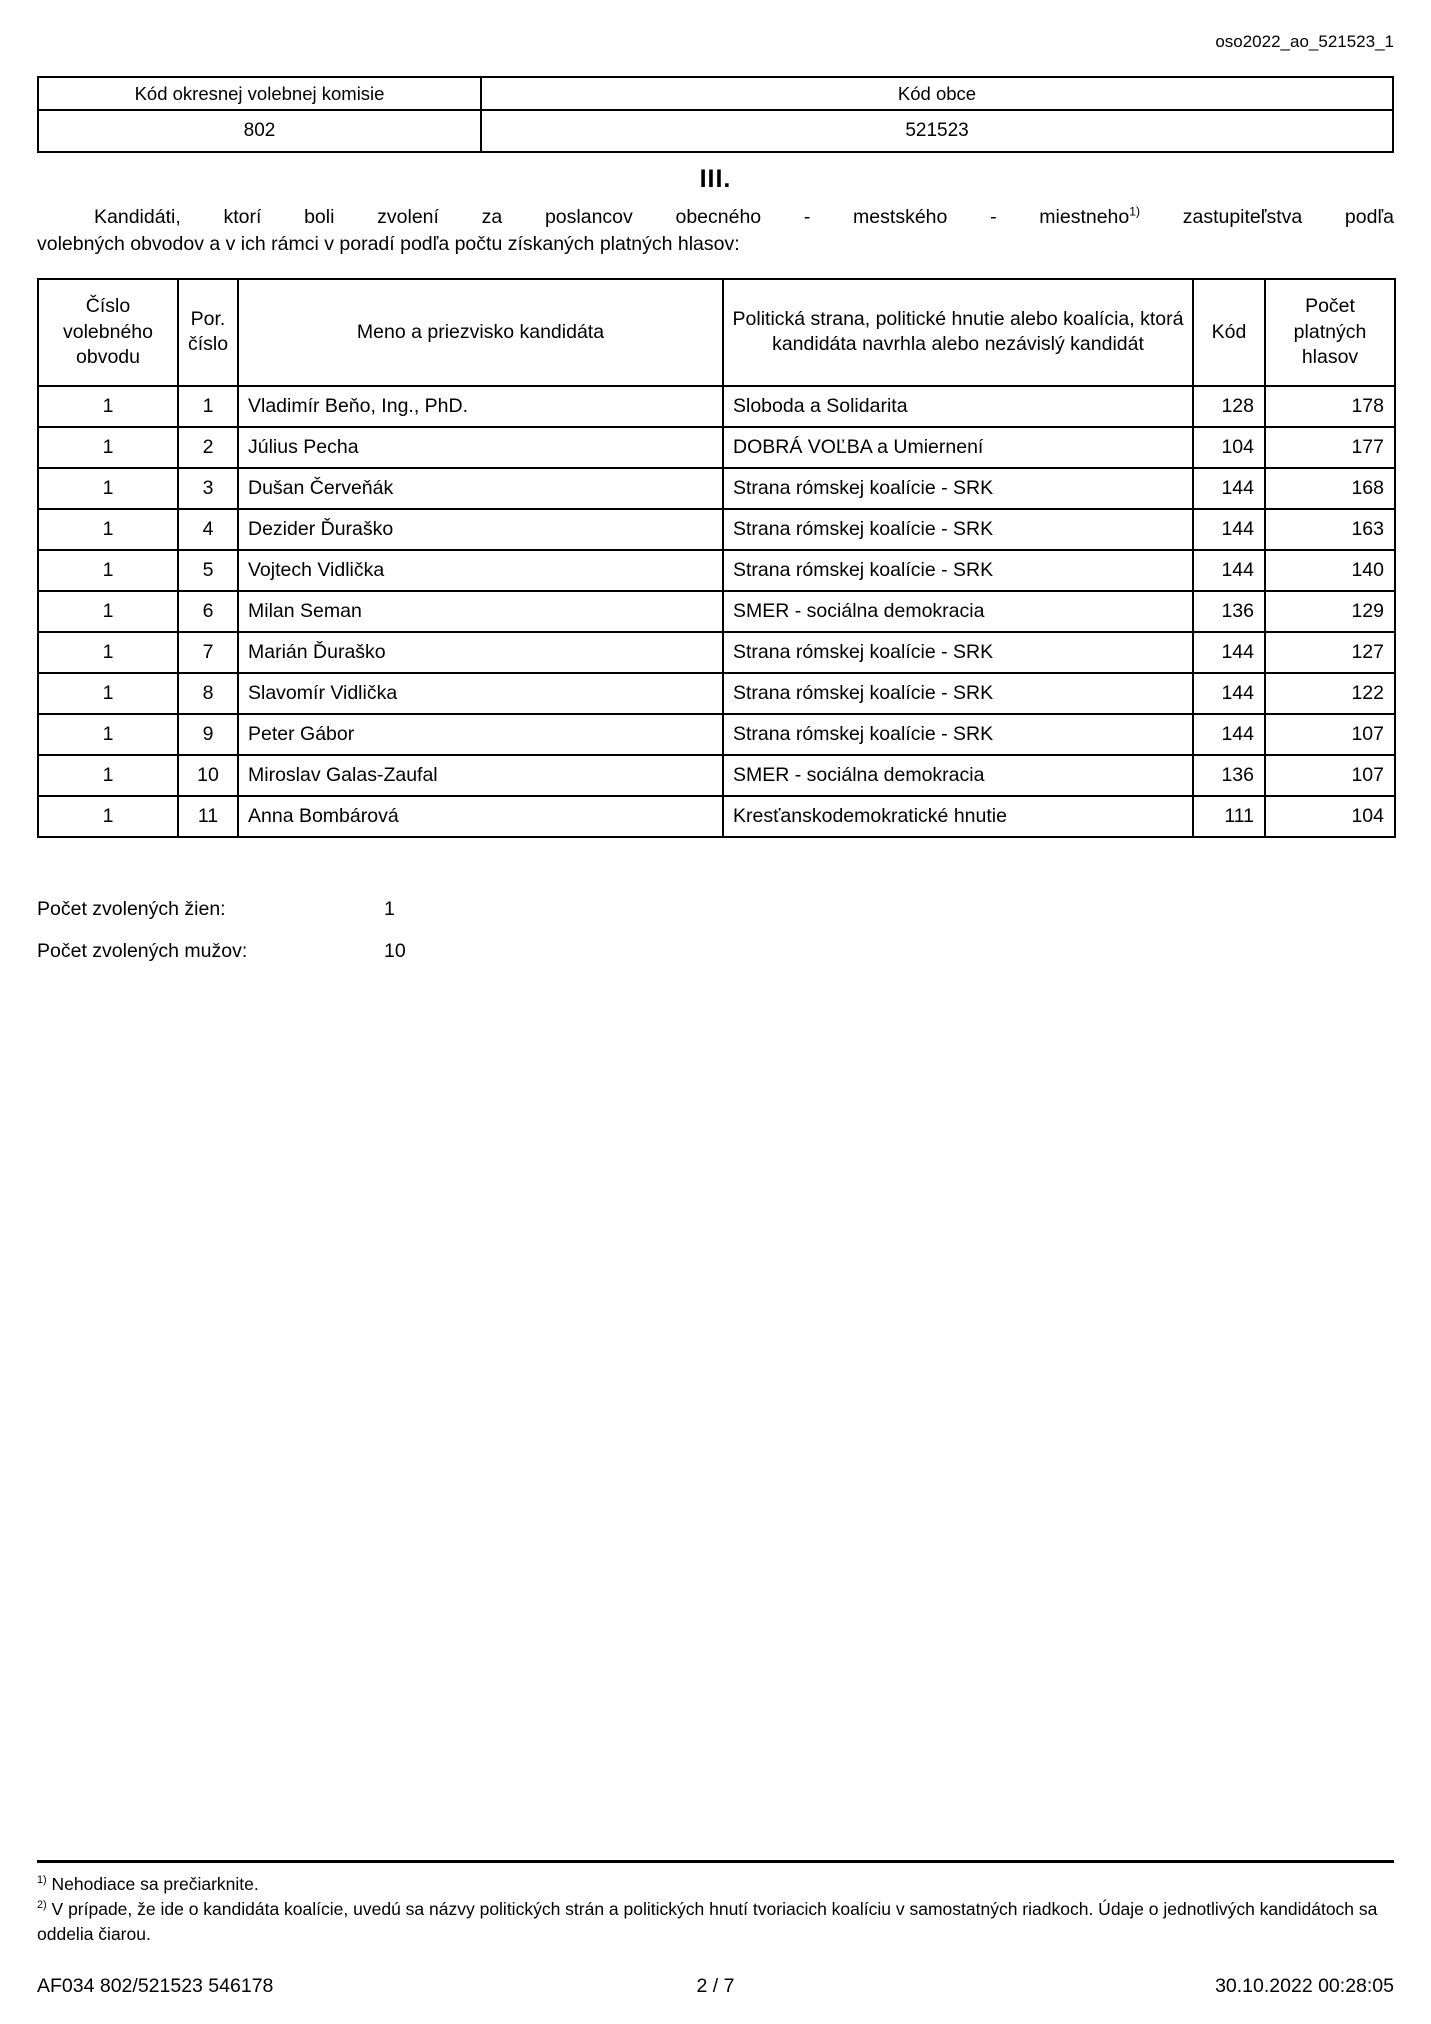  What do you see at coordinates (958, 816) in the screenshot?
I see `cell-party: Kresťanskodemokratické hnutie` at bounding box center [958, 816].